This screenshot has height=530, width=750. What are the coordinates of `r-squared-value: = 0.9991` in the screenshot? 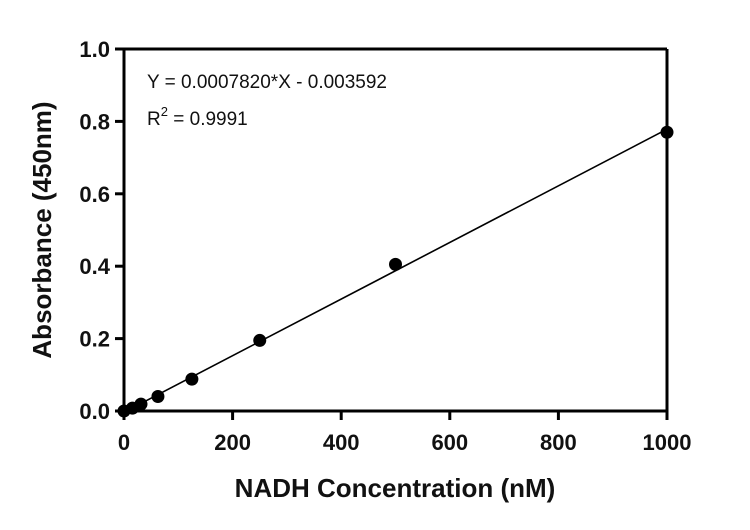 It's located at (208, 119).